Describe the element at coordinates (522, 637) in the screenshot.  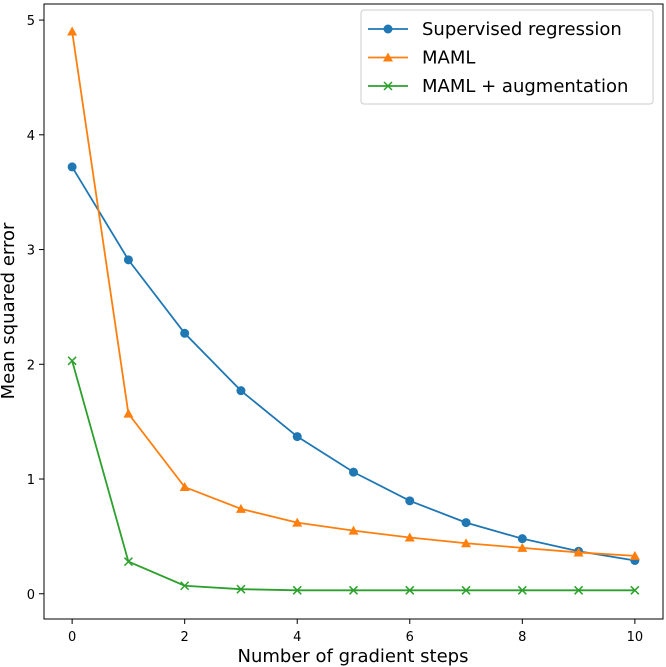
I see `x-tick-label: 8` at that location.